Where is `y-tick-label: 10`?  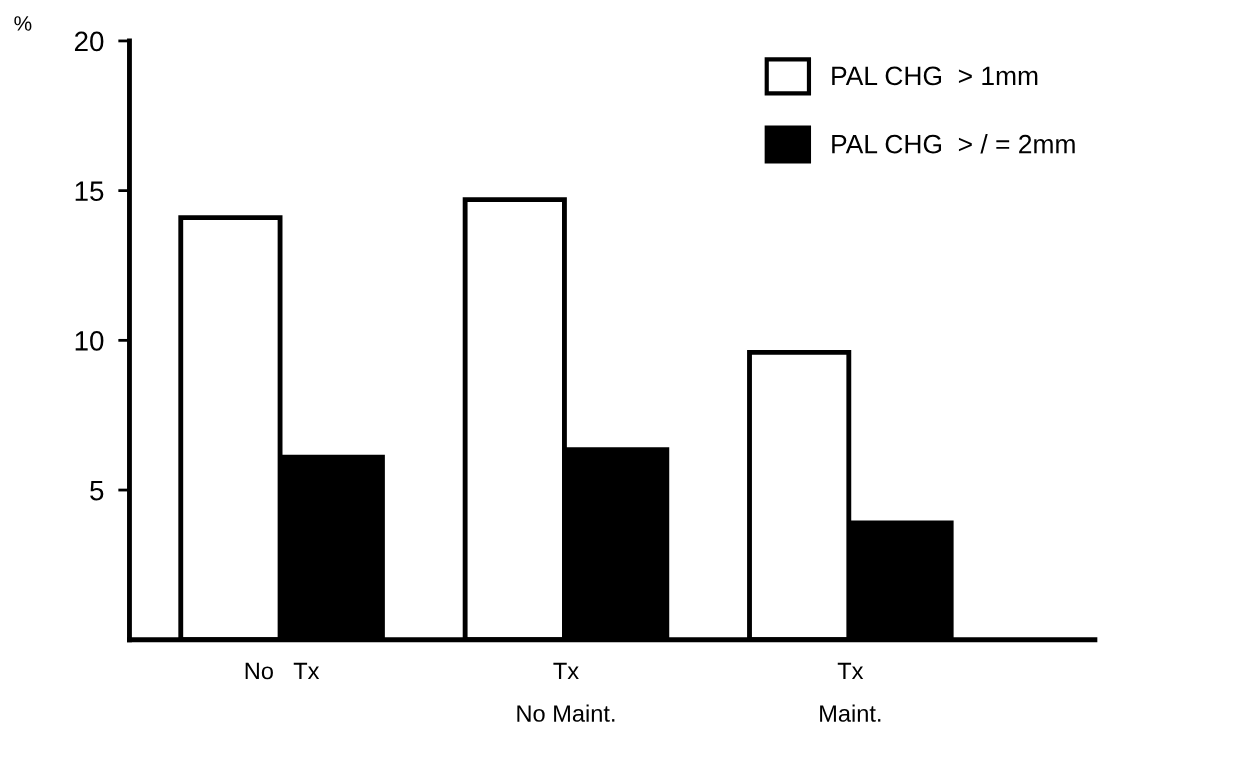 y-tick-label: 10 is located at coordinates (89, 341).